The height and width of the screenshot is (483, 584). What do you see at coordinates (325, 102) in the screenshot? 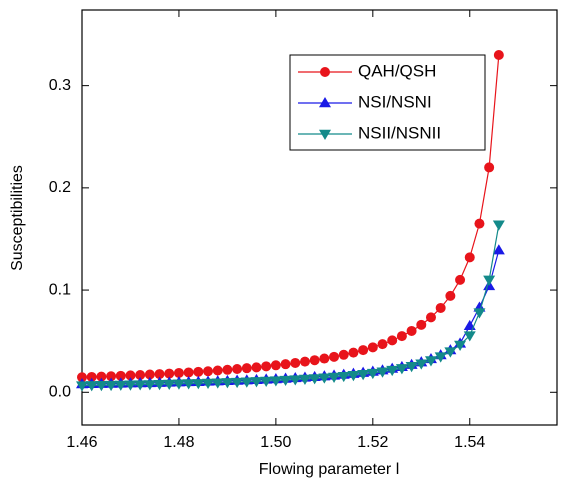
I see `legend-marker` at bounding box center [325, 102].